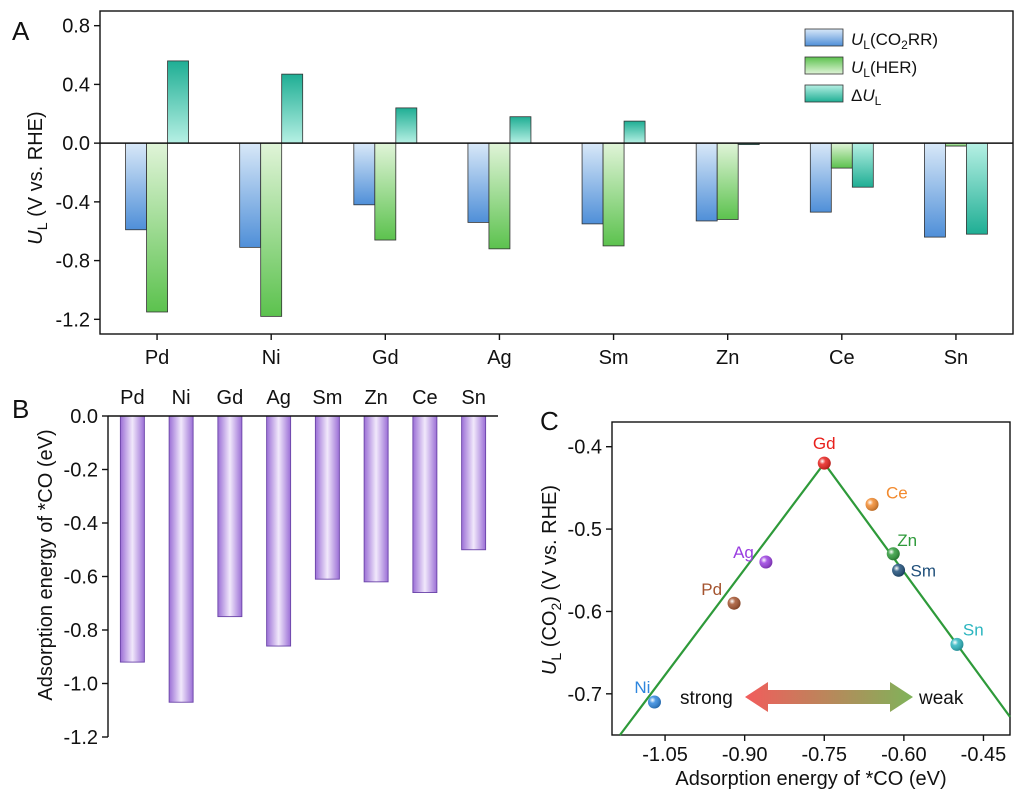 The image size is (1029, 797). I want to click on panel-b-bar-sm, so click(327, 497).